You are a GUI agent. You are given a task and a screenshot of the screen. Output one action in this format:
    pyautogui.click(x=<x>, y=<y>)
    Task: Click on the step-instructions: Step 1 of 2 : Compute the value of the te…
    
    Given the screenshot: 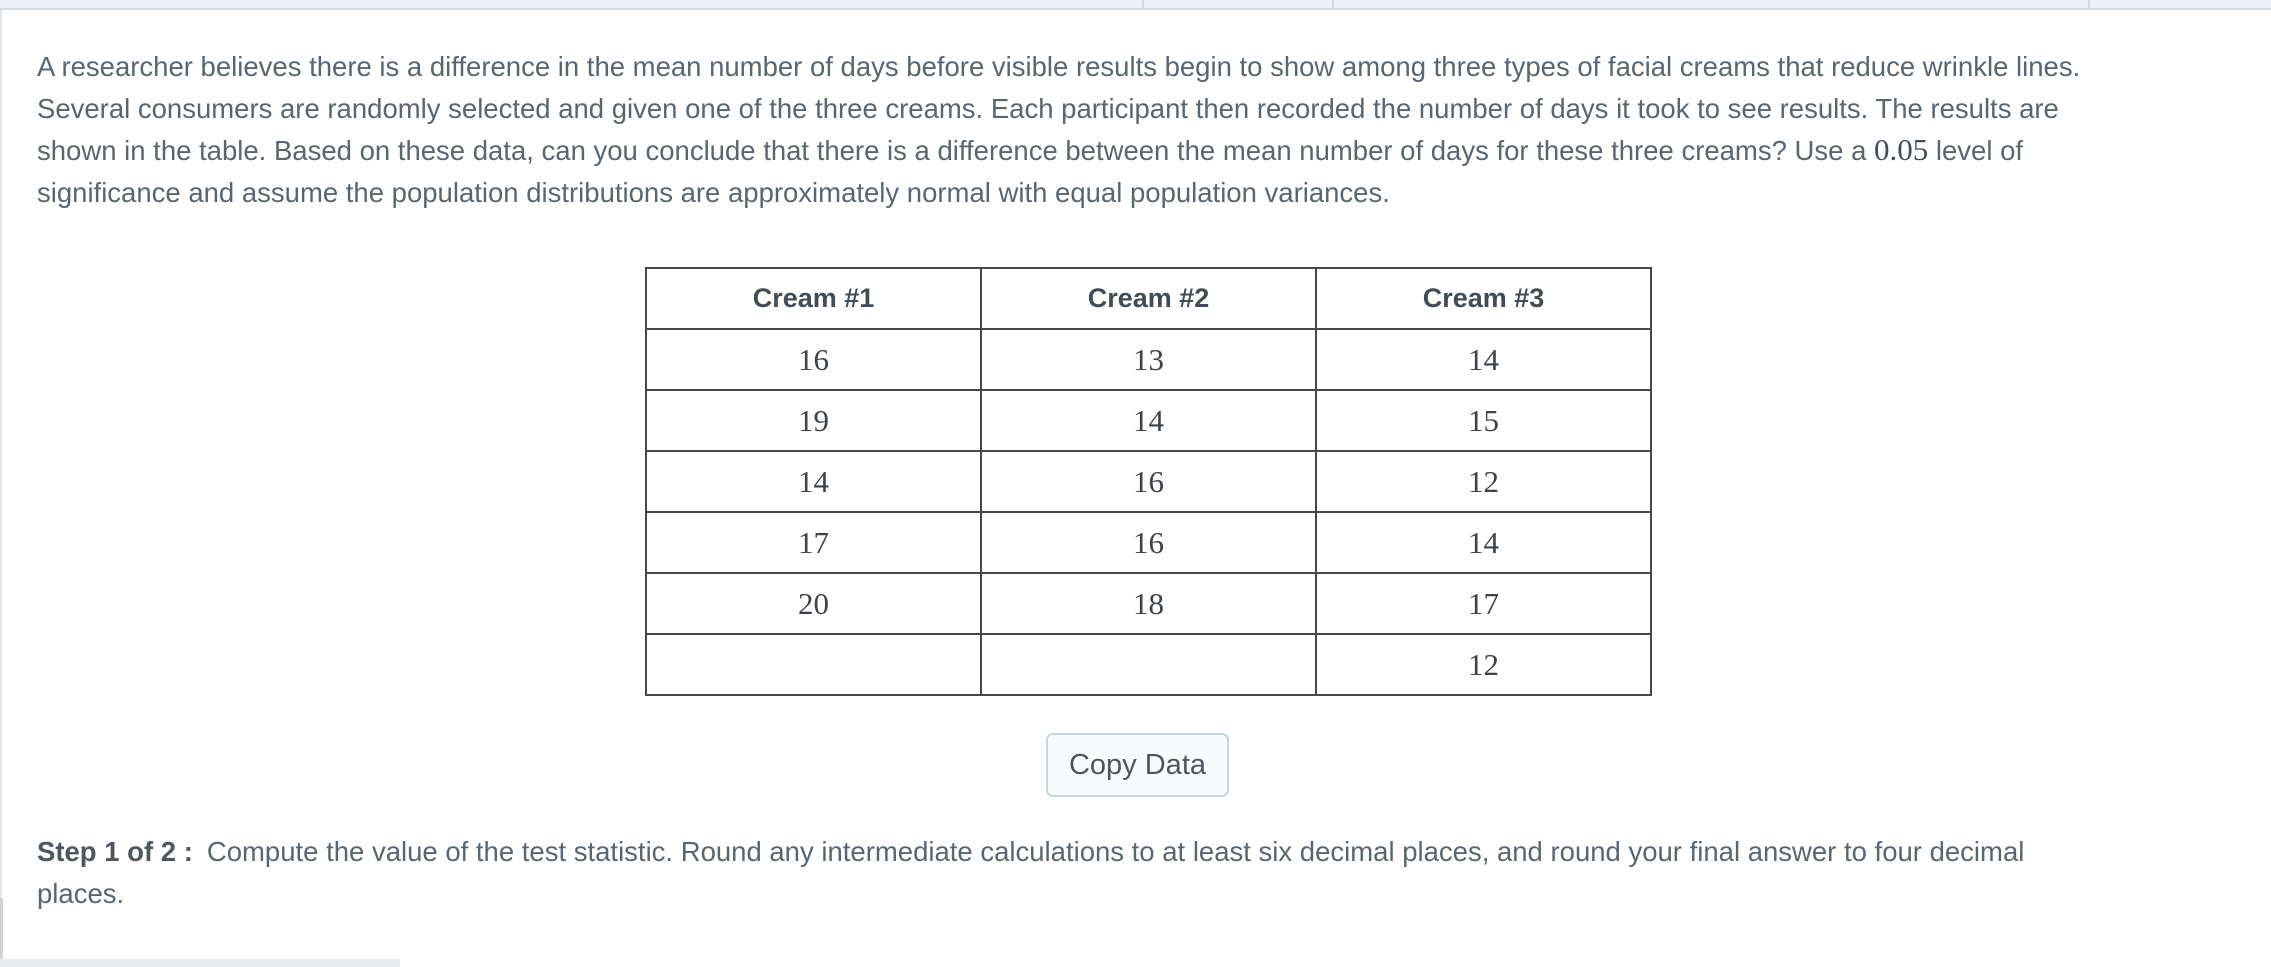 What is the action you would take?
    pyautogui.click(x=1030, y=872)
    